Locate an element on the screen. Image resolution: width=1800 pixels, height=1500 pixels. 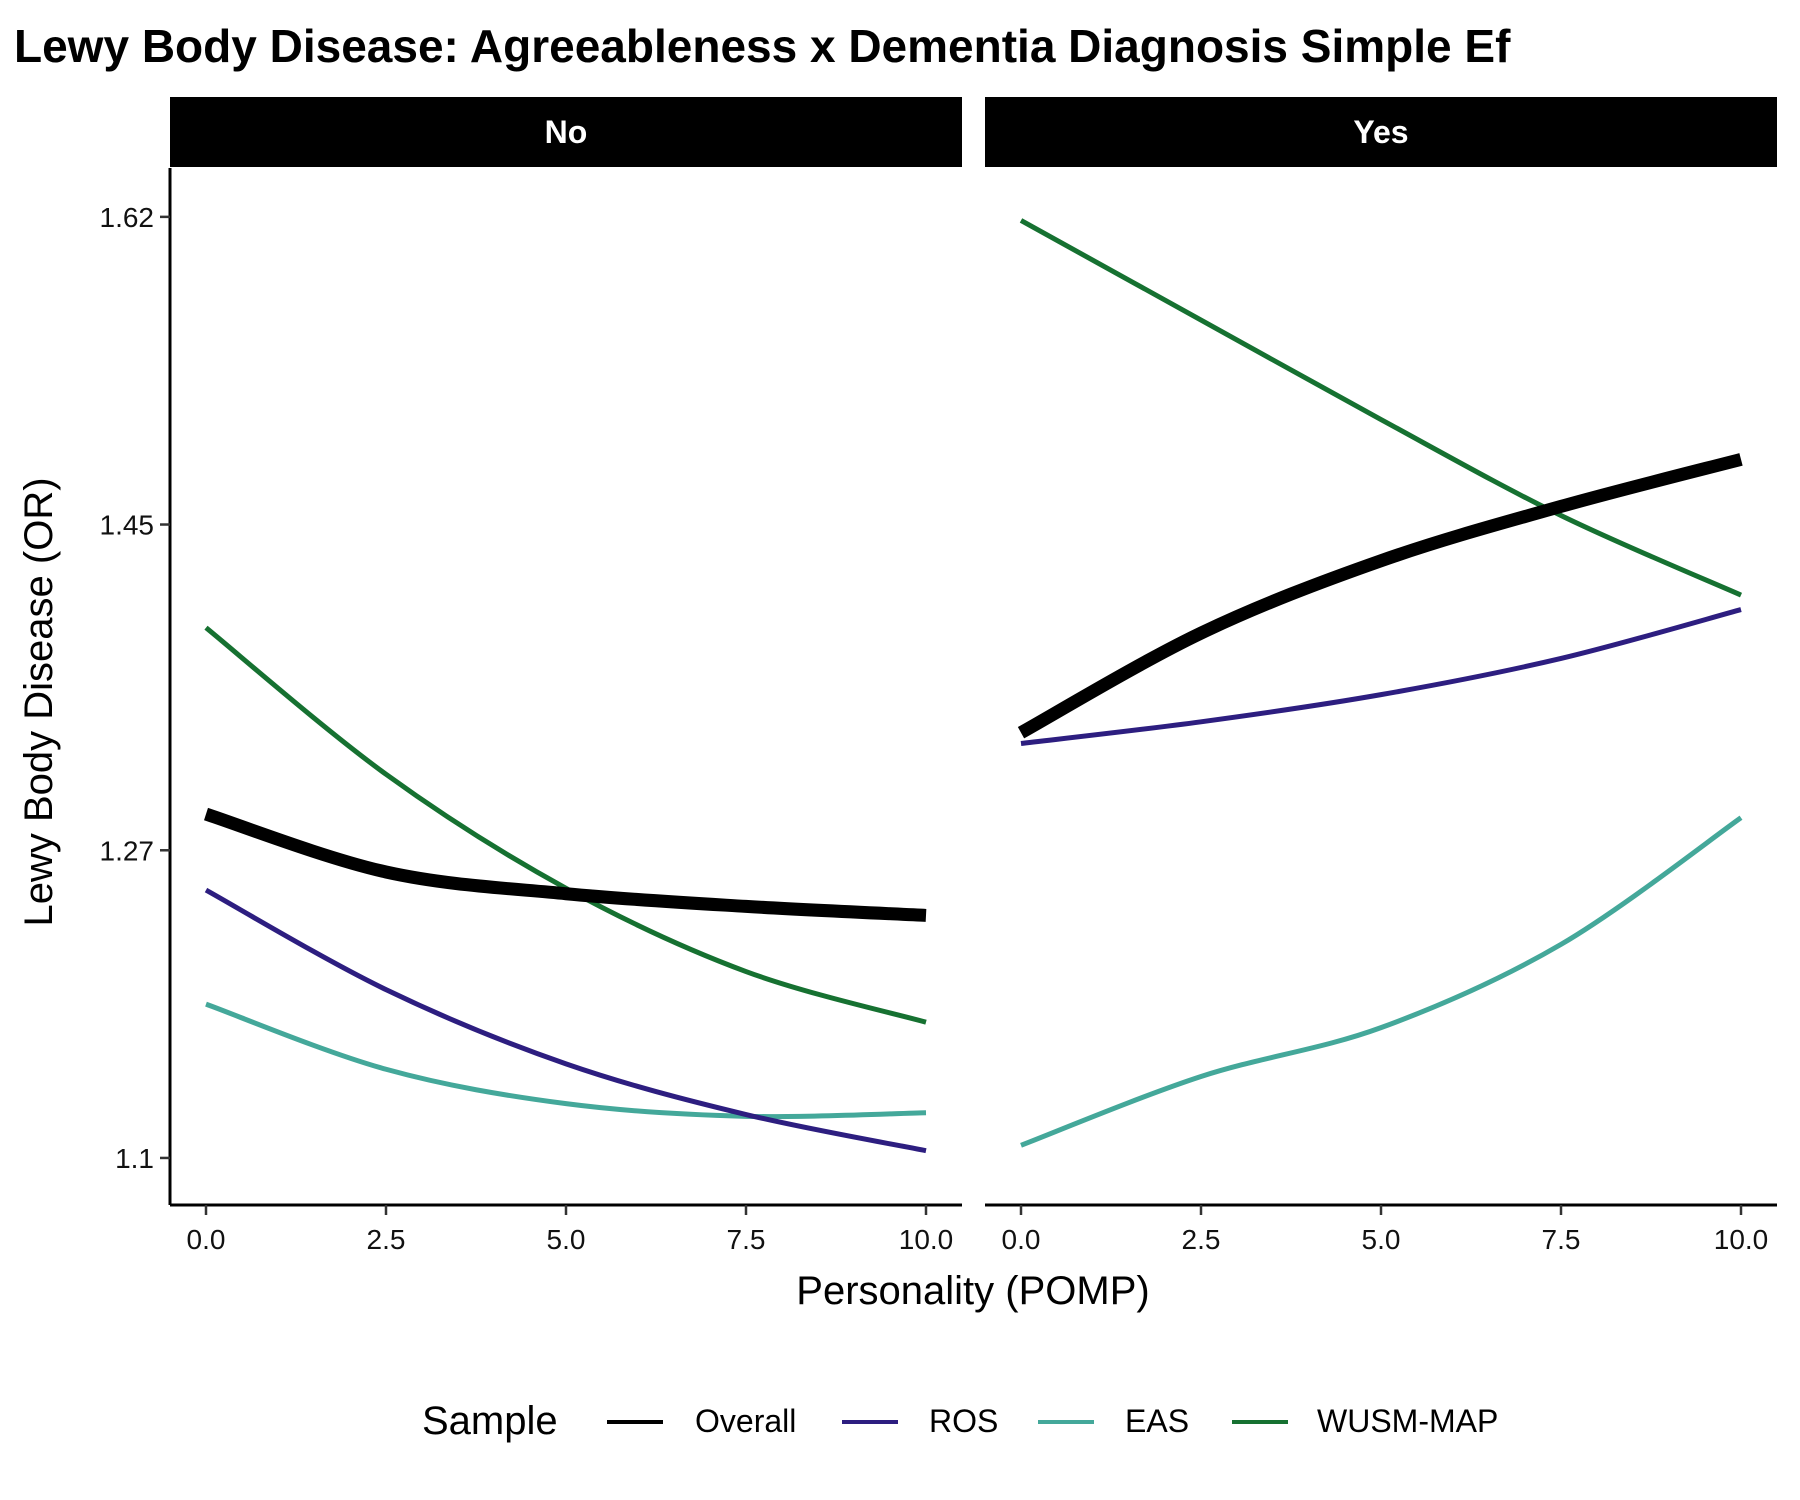
y-tick-label-0: 1.1 is located at coordinates (134, 1158).